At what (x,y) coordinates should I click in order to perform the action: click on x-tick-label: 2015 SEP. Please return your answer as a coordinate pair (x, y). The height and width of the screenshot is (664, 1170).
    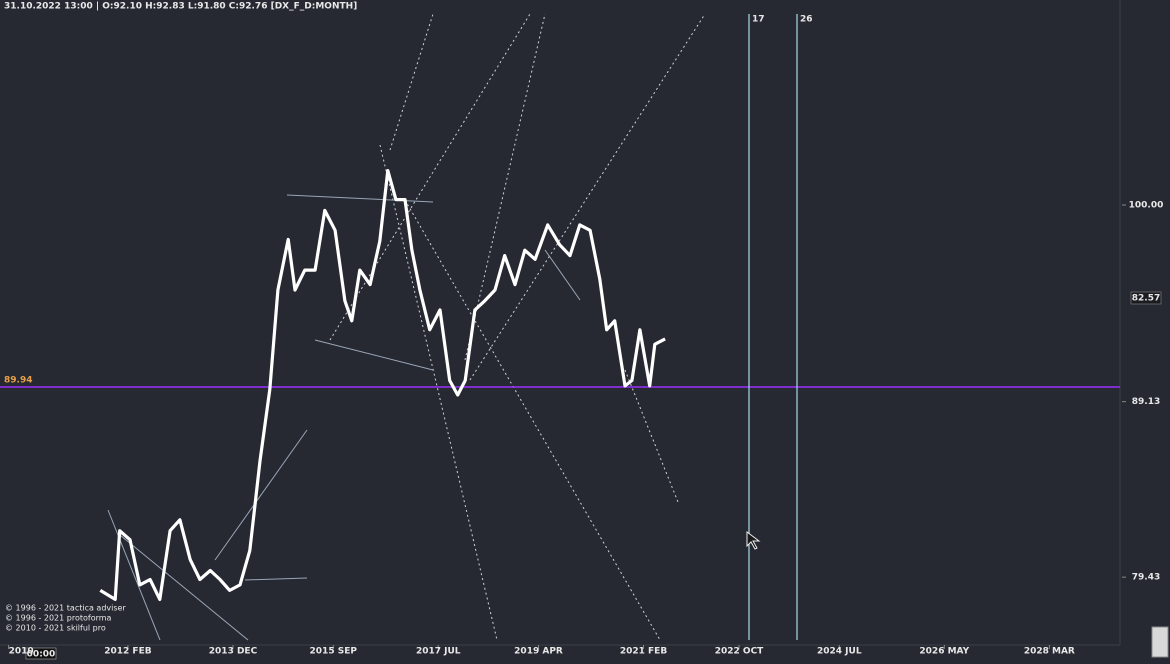
    Looking at the image, I should click on (334, 652).